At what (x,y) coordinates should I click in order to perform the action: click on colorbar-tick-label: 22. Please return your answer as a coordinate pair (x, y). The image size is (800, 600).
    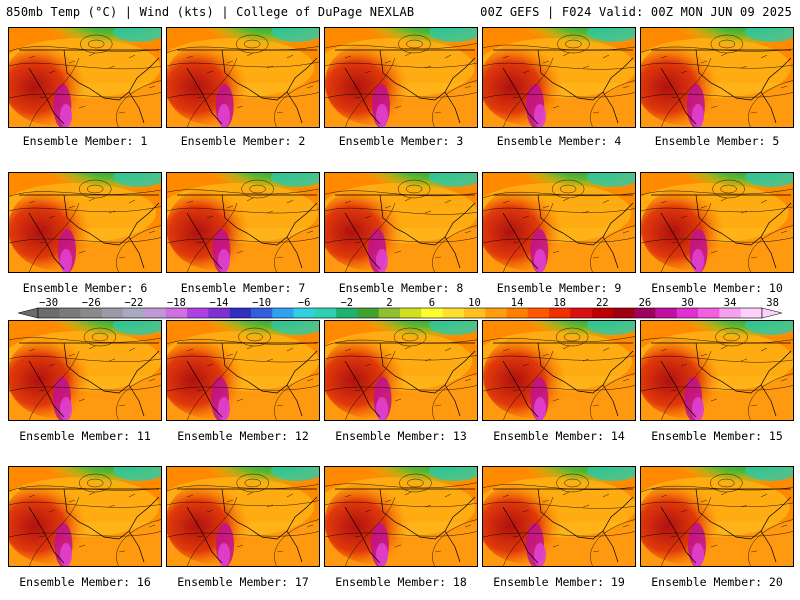
    Looking at the image, I should click on (602, 303).